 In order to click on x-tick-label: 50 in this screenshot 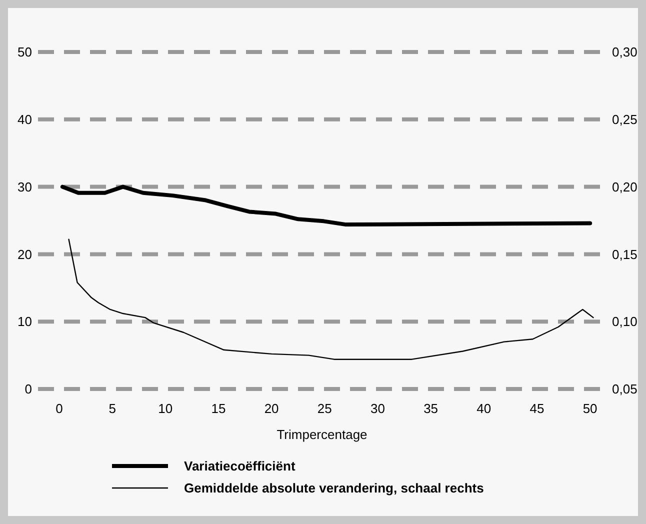, I will do `click(590, 408)`.